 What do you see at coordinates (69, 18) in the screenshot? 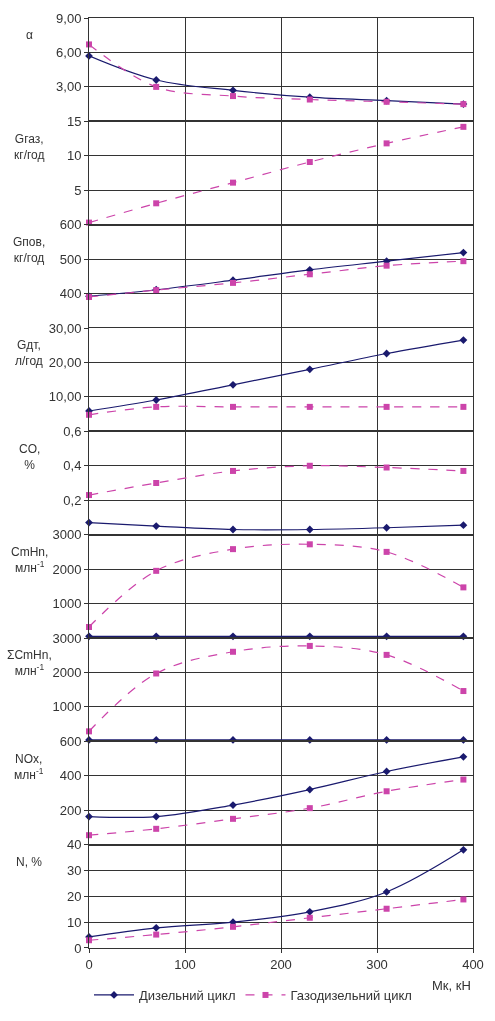
I see `y-tick-label: 9,00` at bounding box center [69, 18].